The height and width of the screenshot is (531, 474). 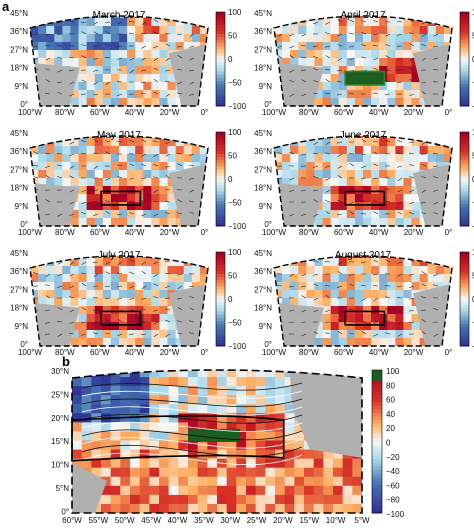 What do you see at coordinates (362, 15) in the screenshot?
I see `panel-title: April 2017` at bounding box center [362, 15].